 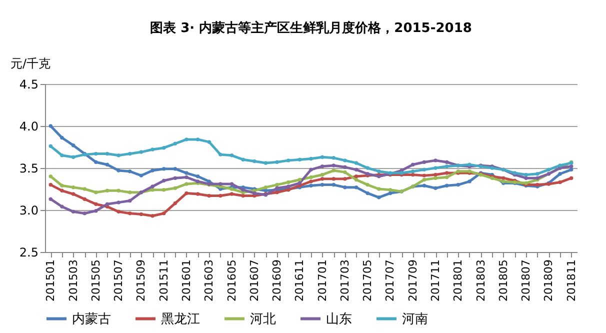 What do you see at coordinates (345, 281) in the screenshot?
I see `x-tick-label: 201703` at bounding box center [345, 281].